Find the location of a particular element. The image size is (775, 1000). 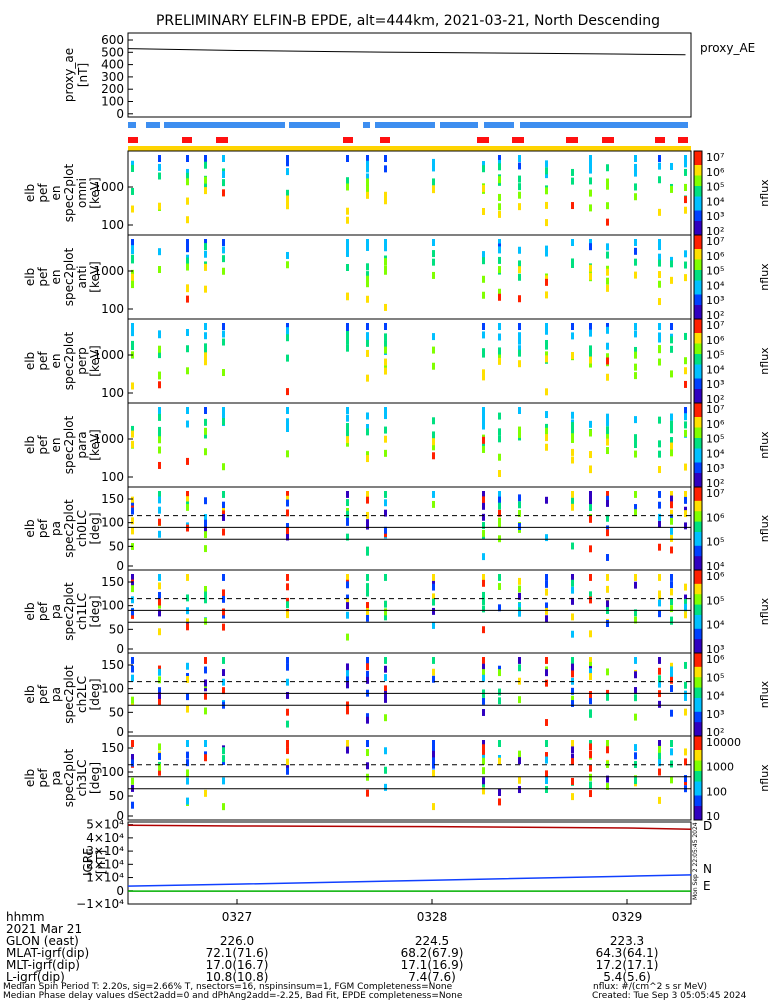

status-bar-red is located at coordinates (483, 140).